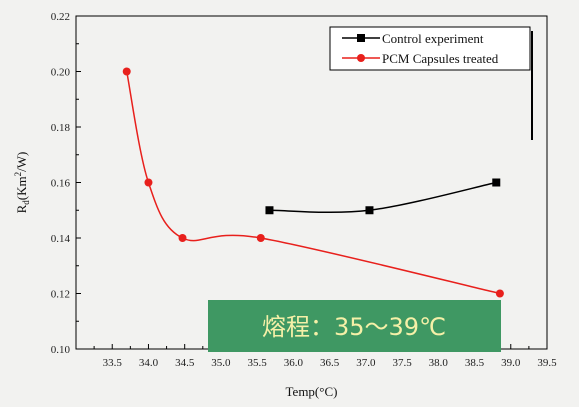 This screenshot has height=407, width=579. I want to click on annotation-text: 熔程：35～39℃, so click(354, 327).